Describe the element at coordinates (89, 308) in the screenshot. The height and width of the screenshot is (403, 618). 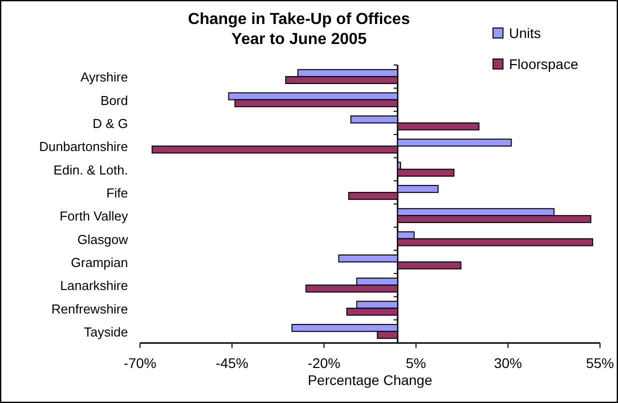
I see `y-tick-label: Renfrewshire` at that location.